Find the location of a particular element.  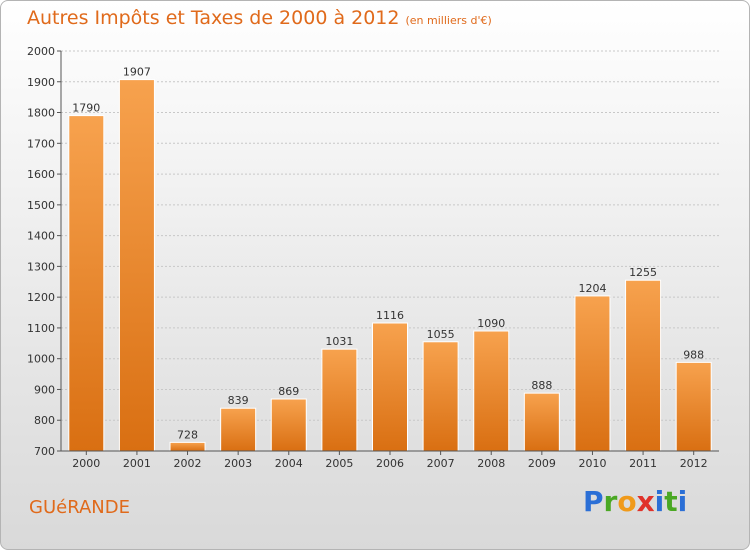

chart-title-text: Autres Impôts et Taxes de 2000 à 2012 is located at coordinates (213, 18).